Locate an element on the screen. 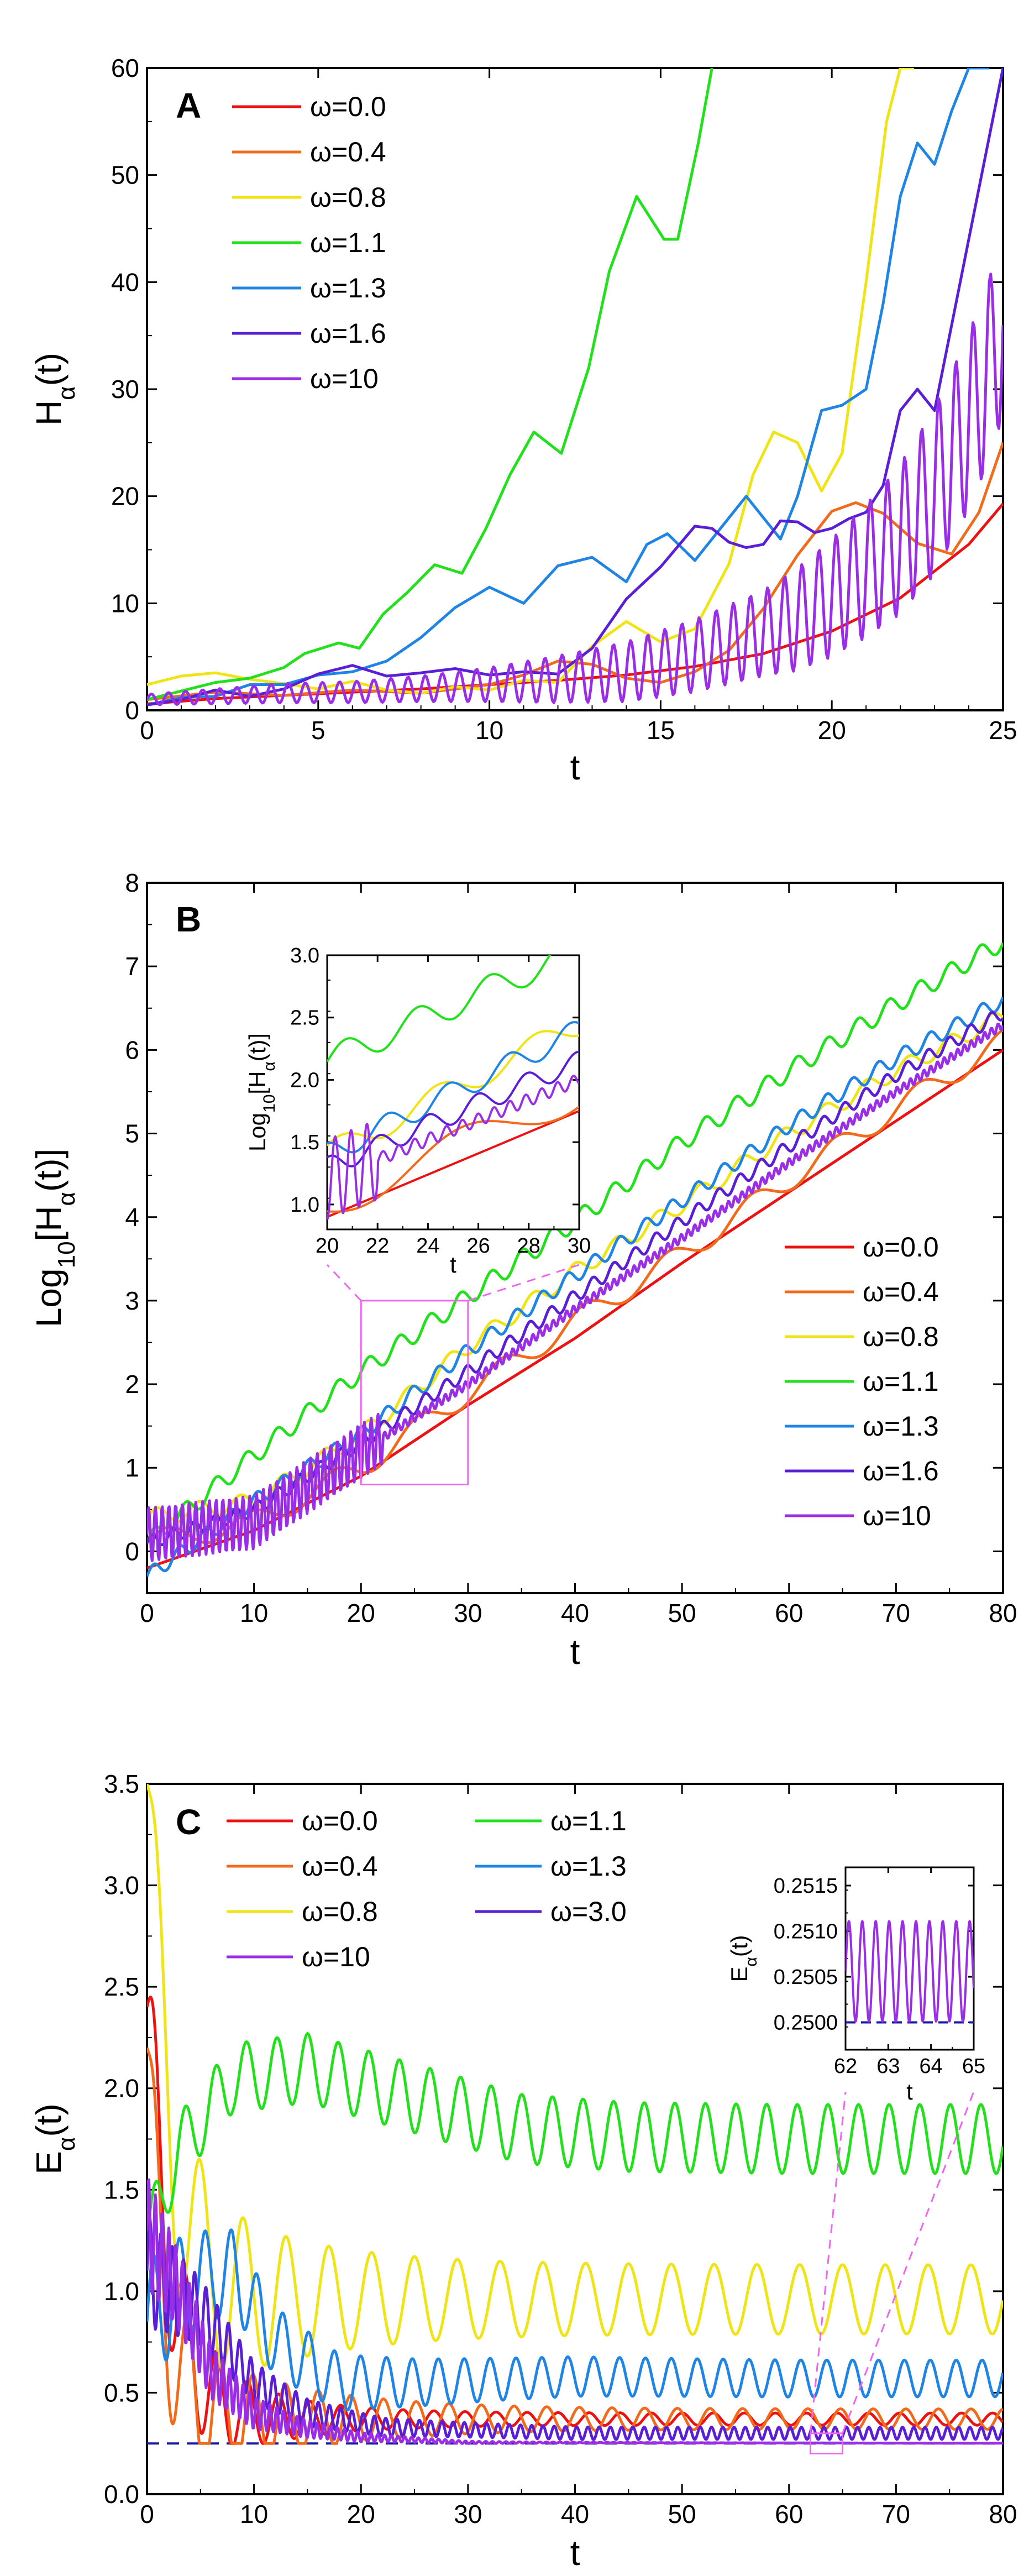 Image resolution: width=1029 pixels, height=2576 pixels. x-tick-label: 28 is located at coordinates (529, 1246).